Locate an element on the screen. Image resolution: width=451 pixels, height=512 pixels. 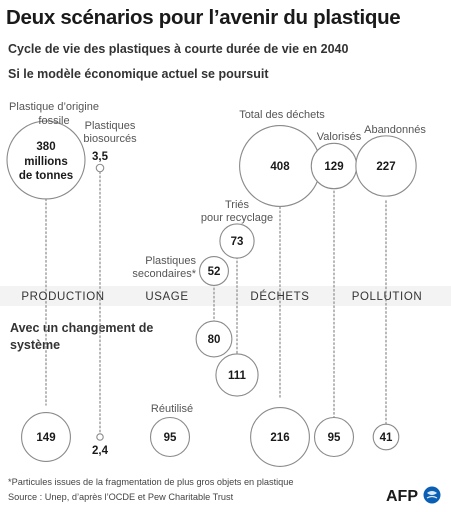
change-value-4: 95 is located at coordinates (170, 438).